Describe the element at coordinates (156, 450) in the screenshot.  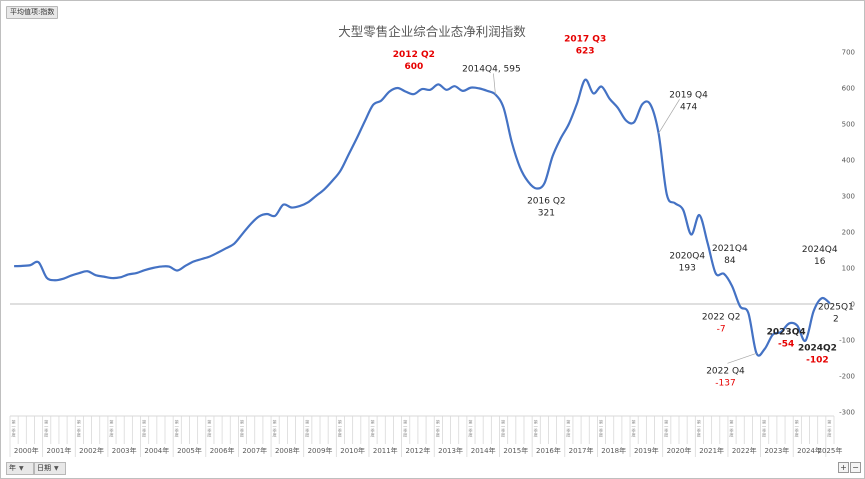
I see `x-year-label: 2004年` at that location.